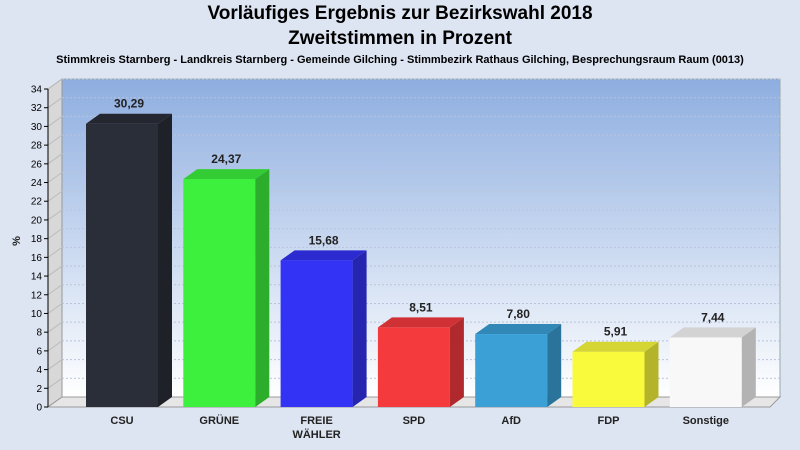  I want to click on data-label: 7,44, so click(713, 317).